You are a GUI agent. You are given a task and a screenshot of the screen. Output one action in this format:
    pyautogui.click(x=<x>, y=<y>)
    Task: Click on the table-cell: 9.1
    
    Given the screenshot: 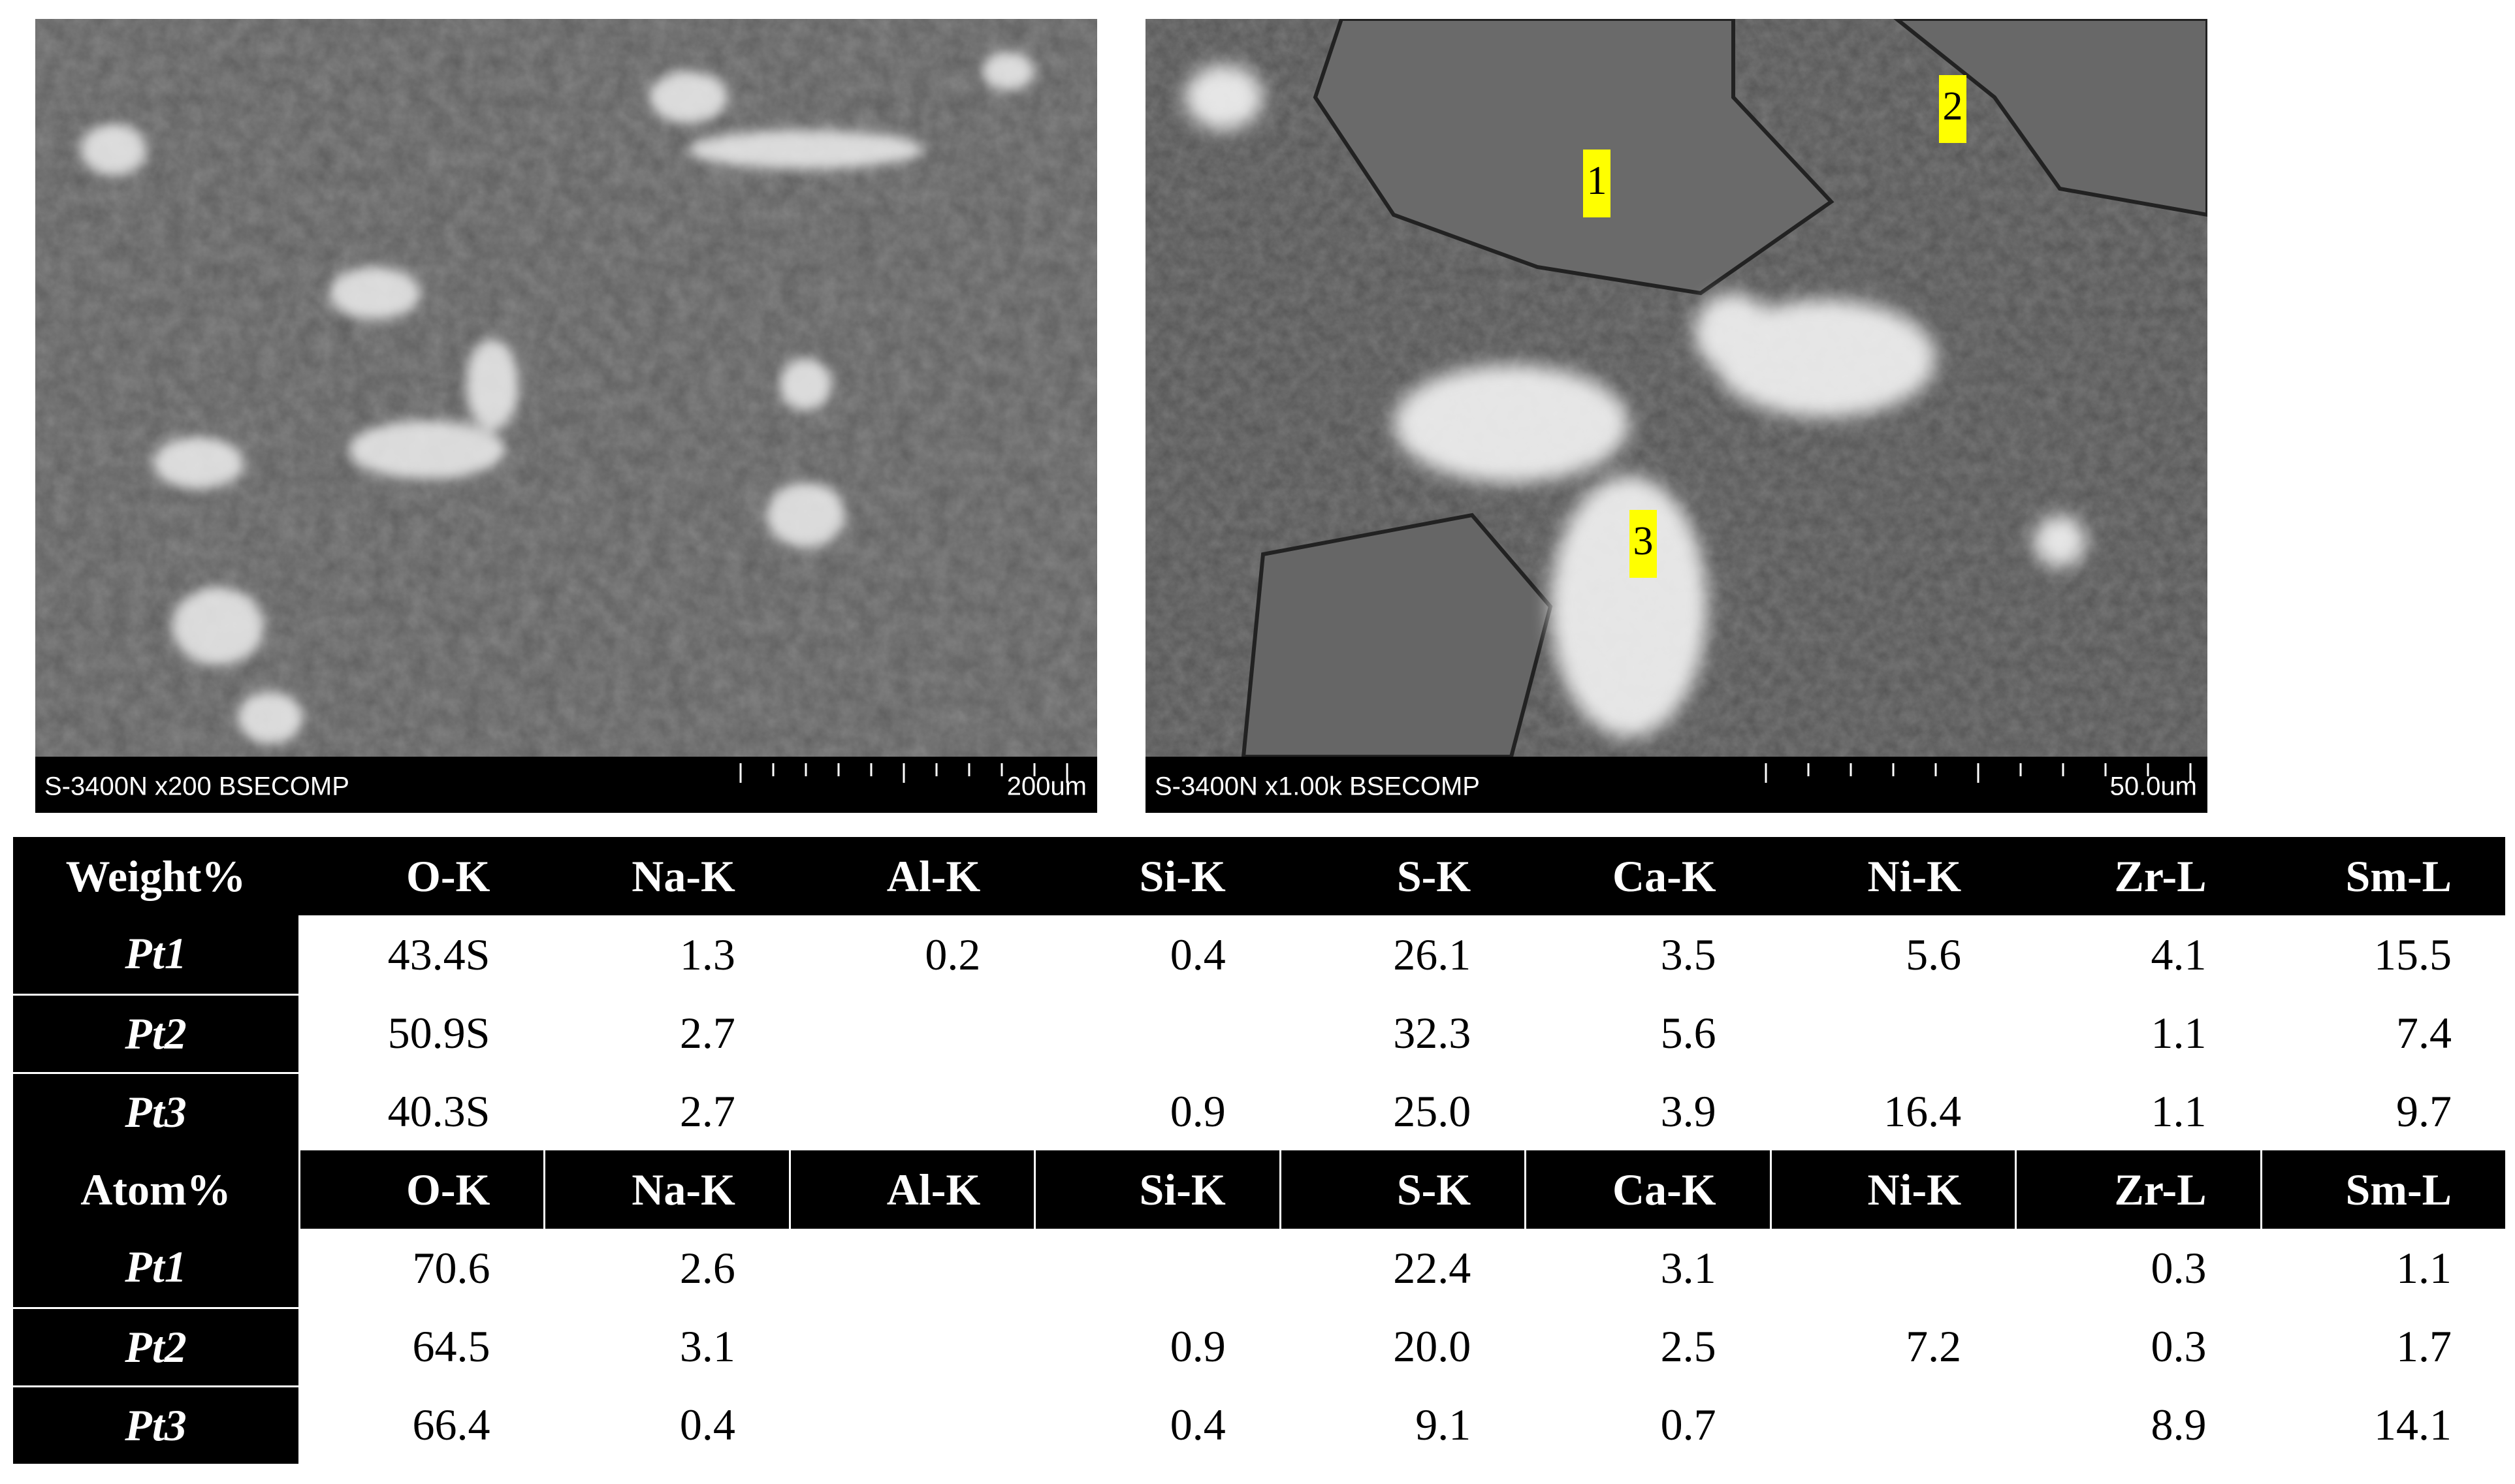 What is the action you would take?
    pyautogui.click(x=1443, y=1424)
    